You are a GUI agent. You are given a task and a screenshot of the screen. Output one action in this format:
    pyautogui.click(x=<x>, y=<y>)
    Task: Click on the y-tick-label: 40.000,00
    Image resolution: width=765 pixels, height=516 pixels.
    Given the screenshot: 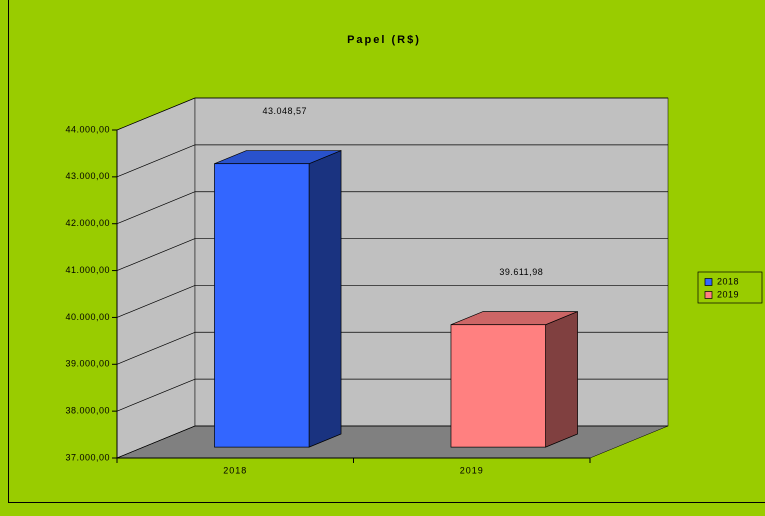 What is the action you would take?
    pyautogui.click(x=87, y=317)
    